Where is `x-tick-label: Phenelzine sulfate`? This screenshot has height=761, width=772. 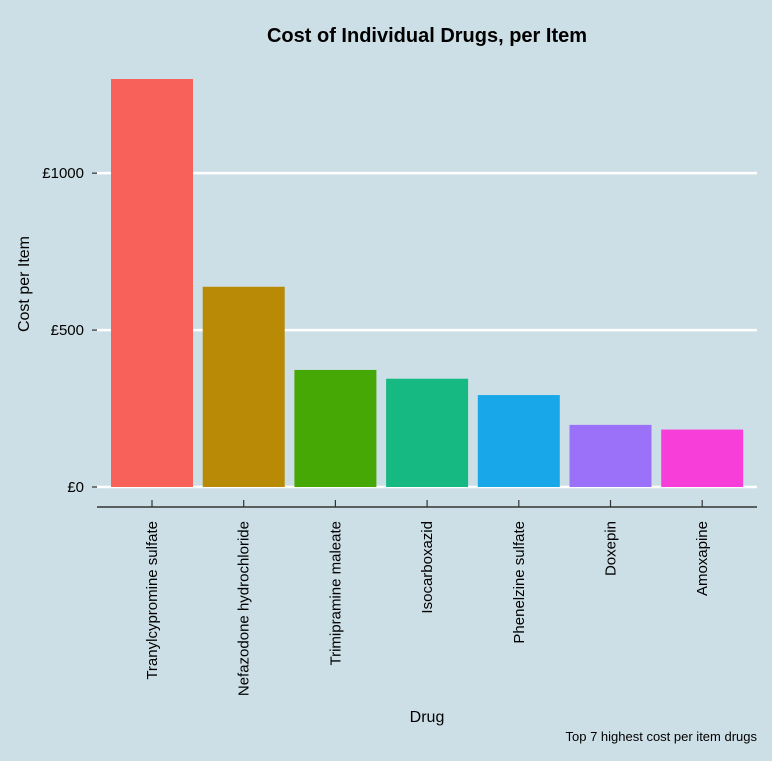 x-tick-label: Phenelzine sulfate is located at coordinates (519, 582).